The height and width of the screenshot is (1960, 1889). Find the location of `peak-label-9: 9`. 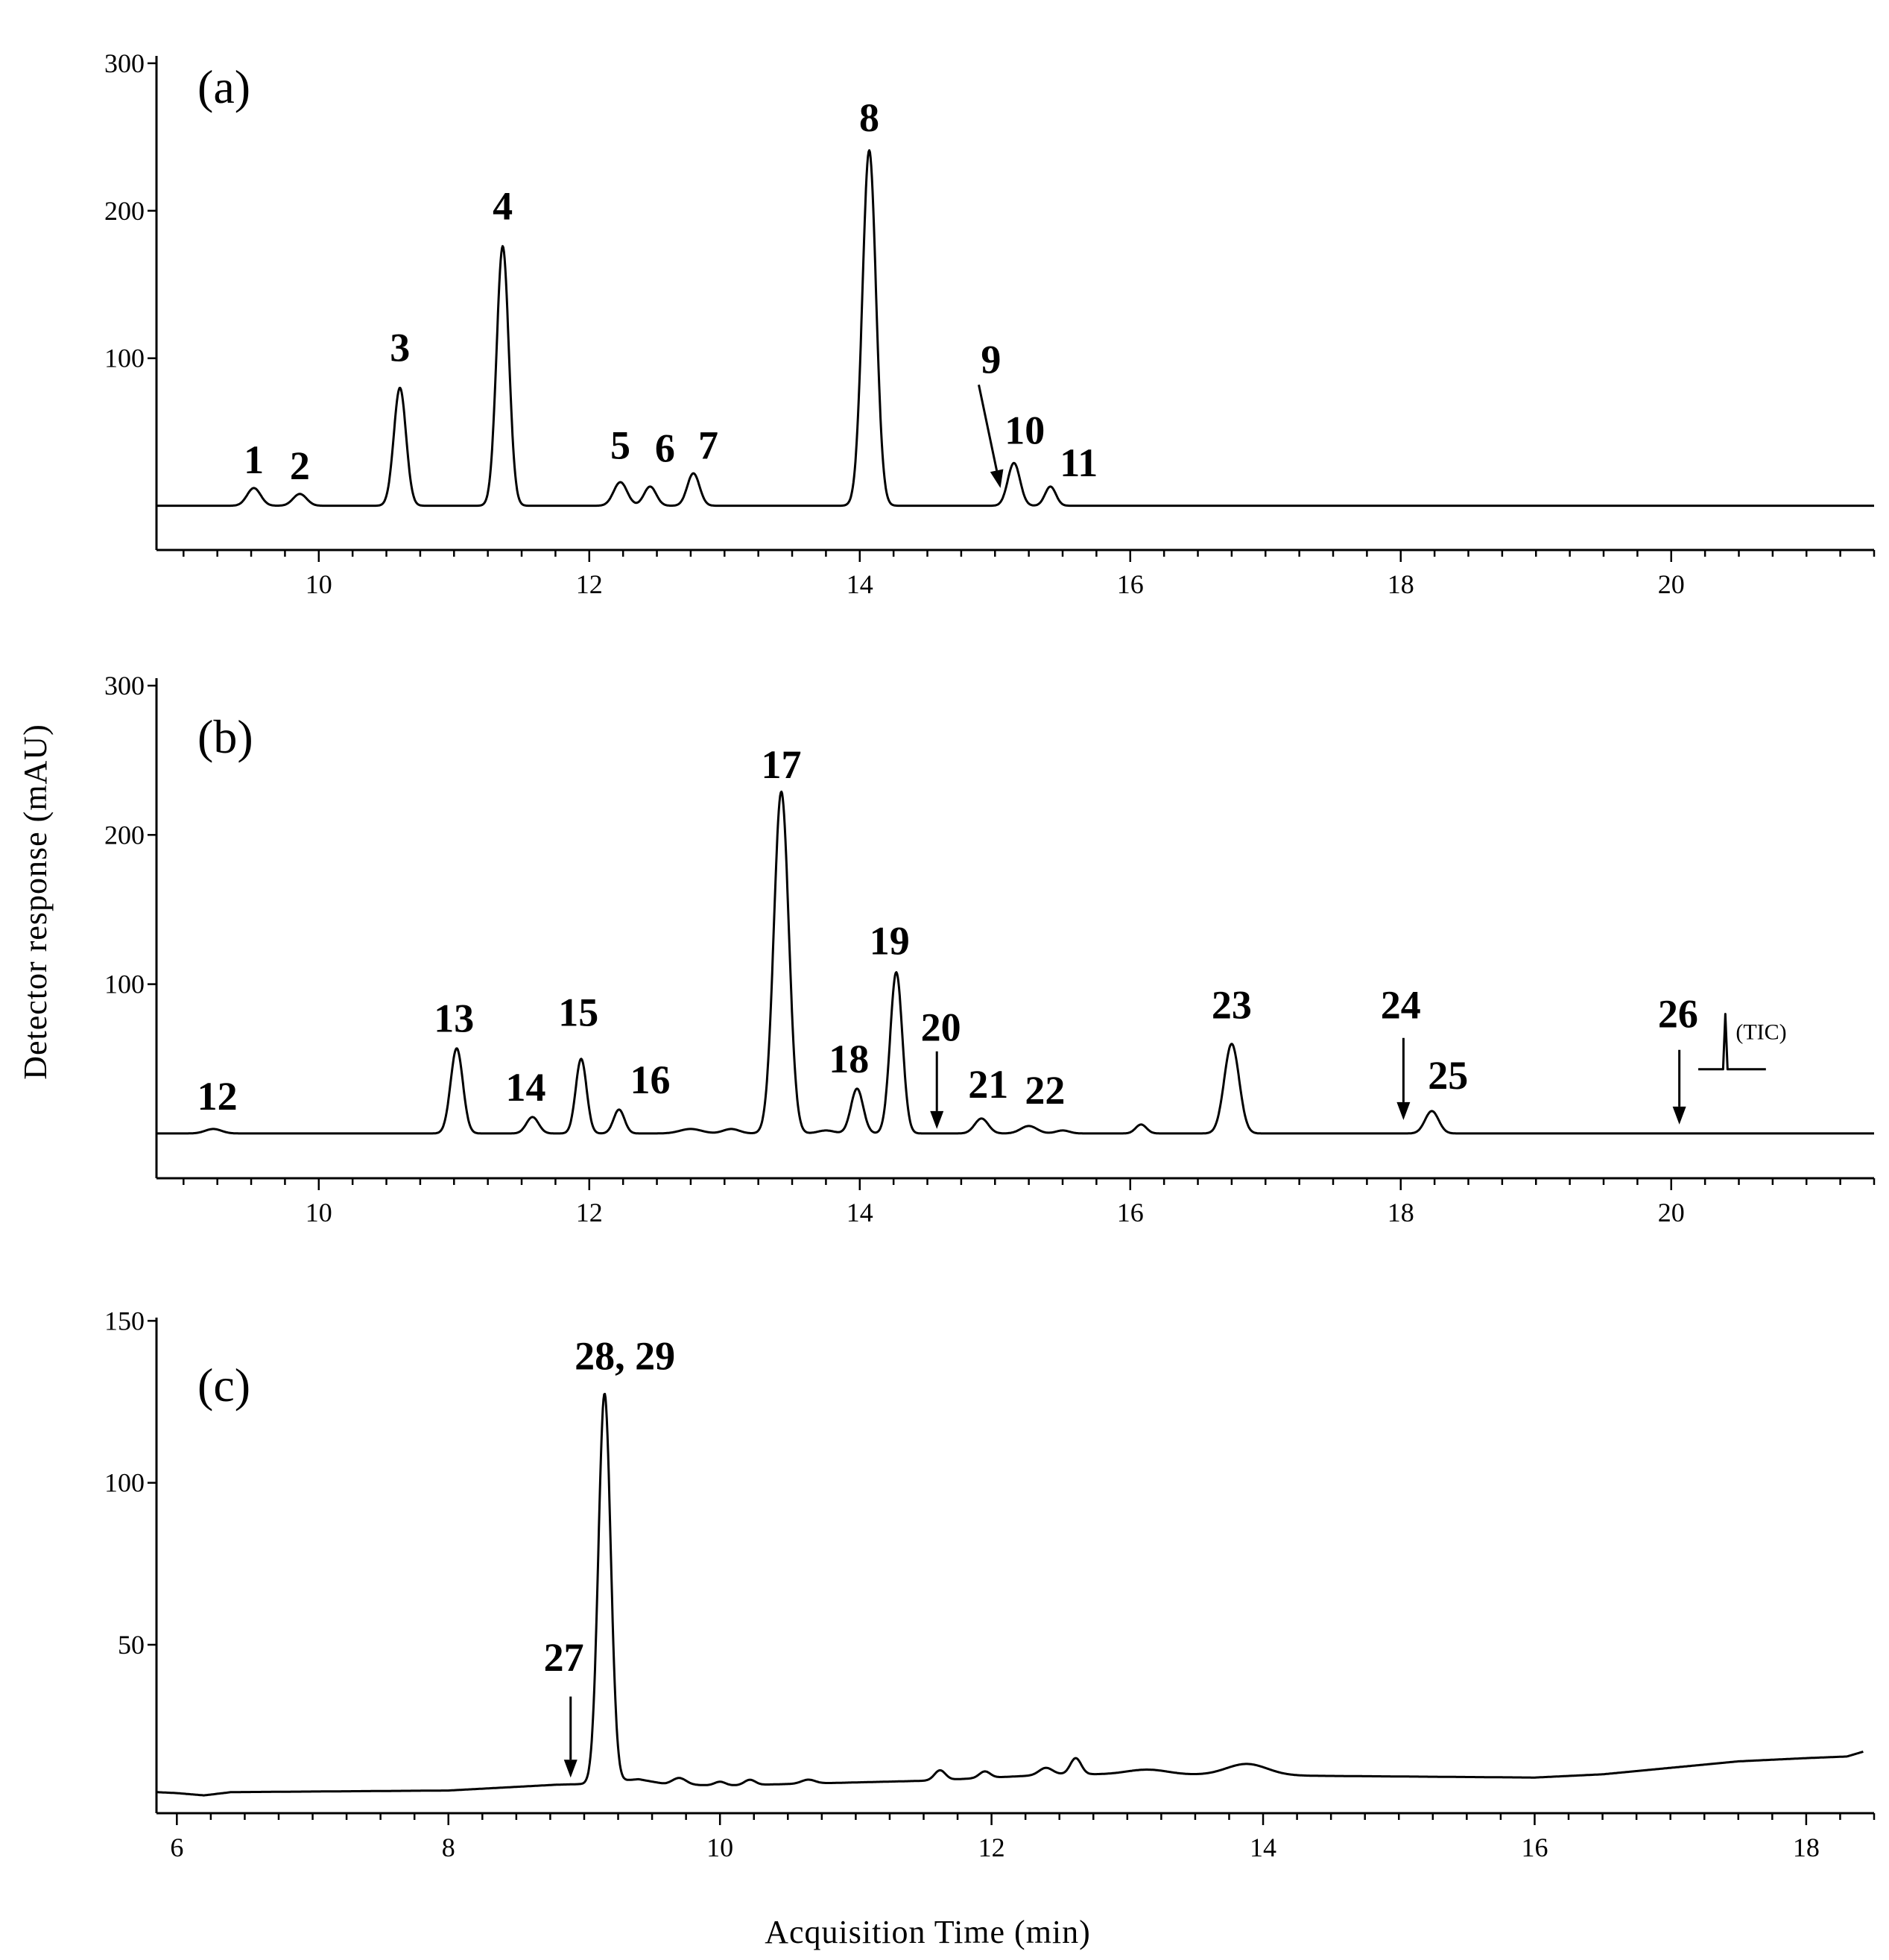

peak-label-9: 9 is located at coordinates (991, 360).